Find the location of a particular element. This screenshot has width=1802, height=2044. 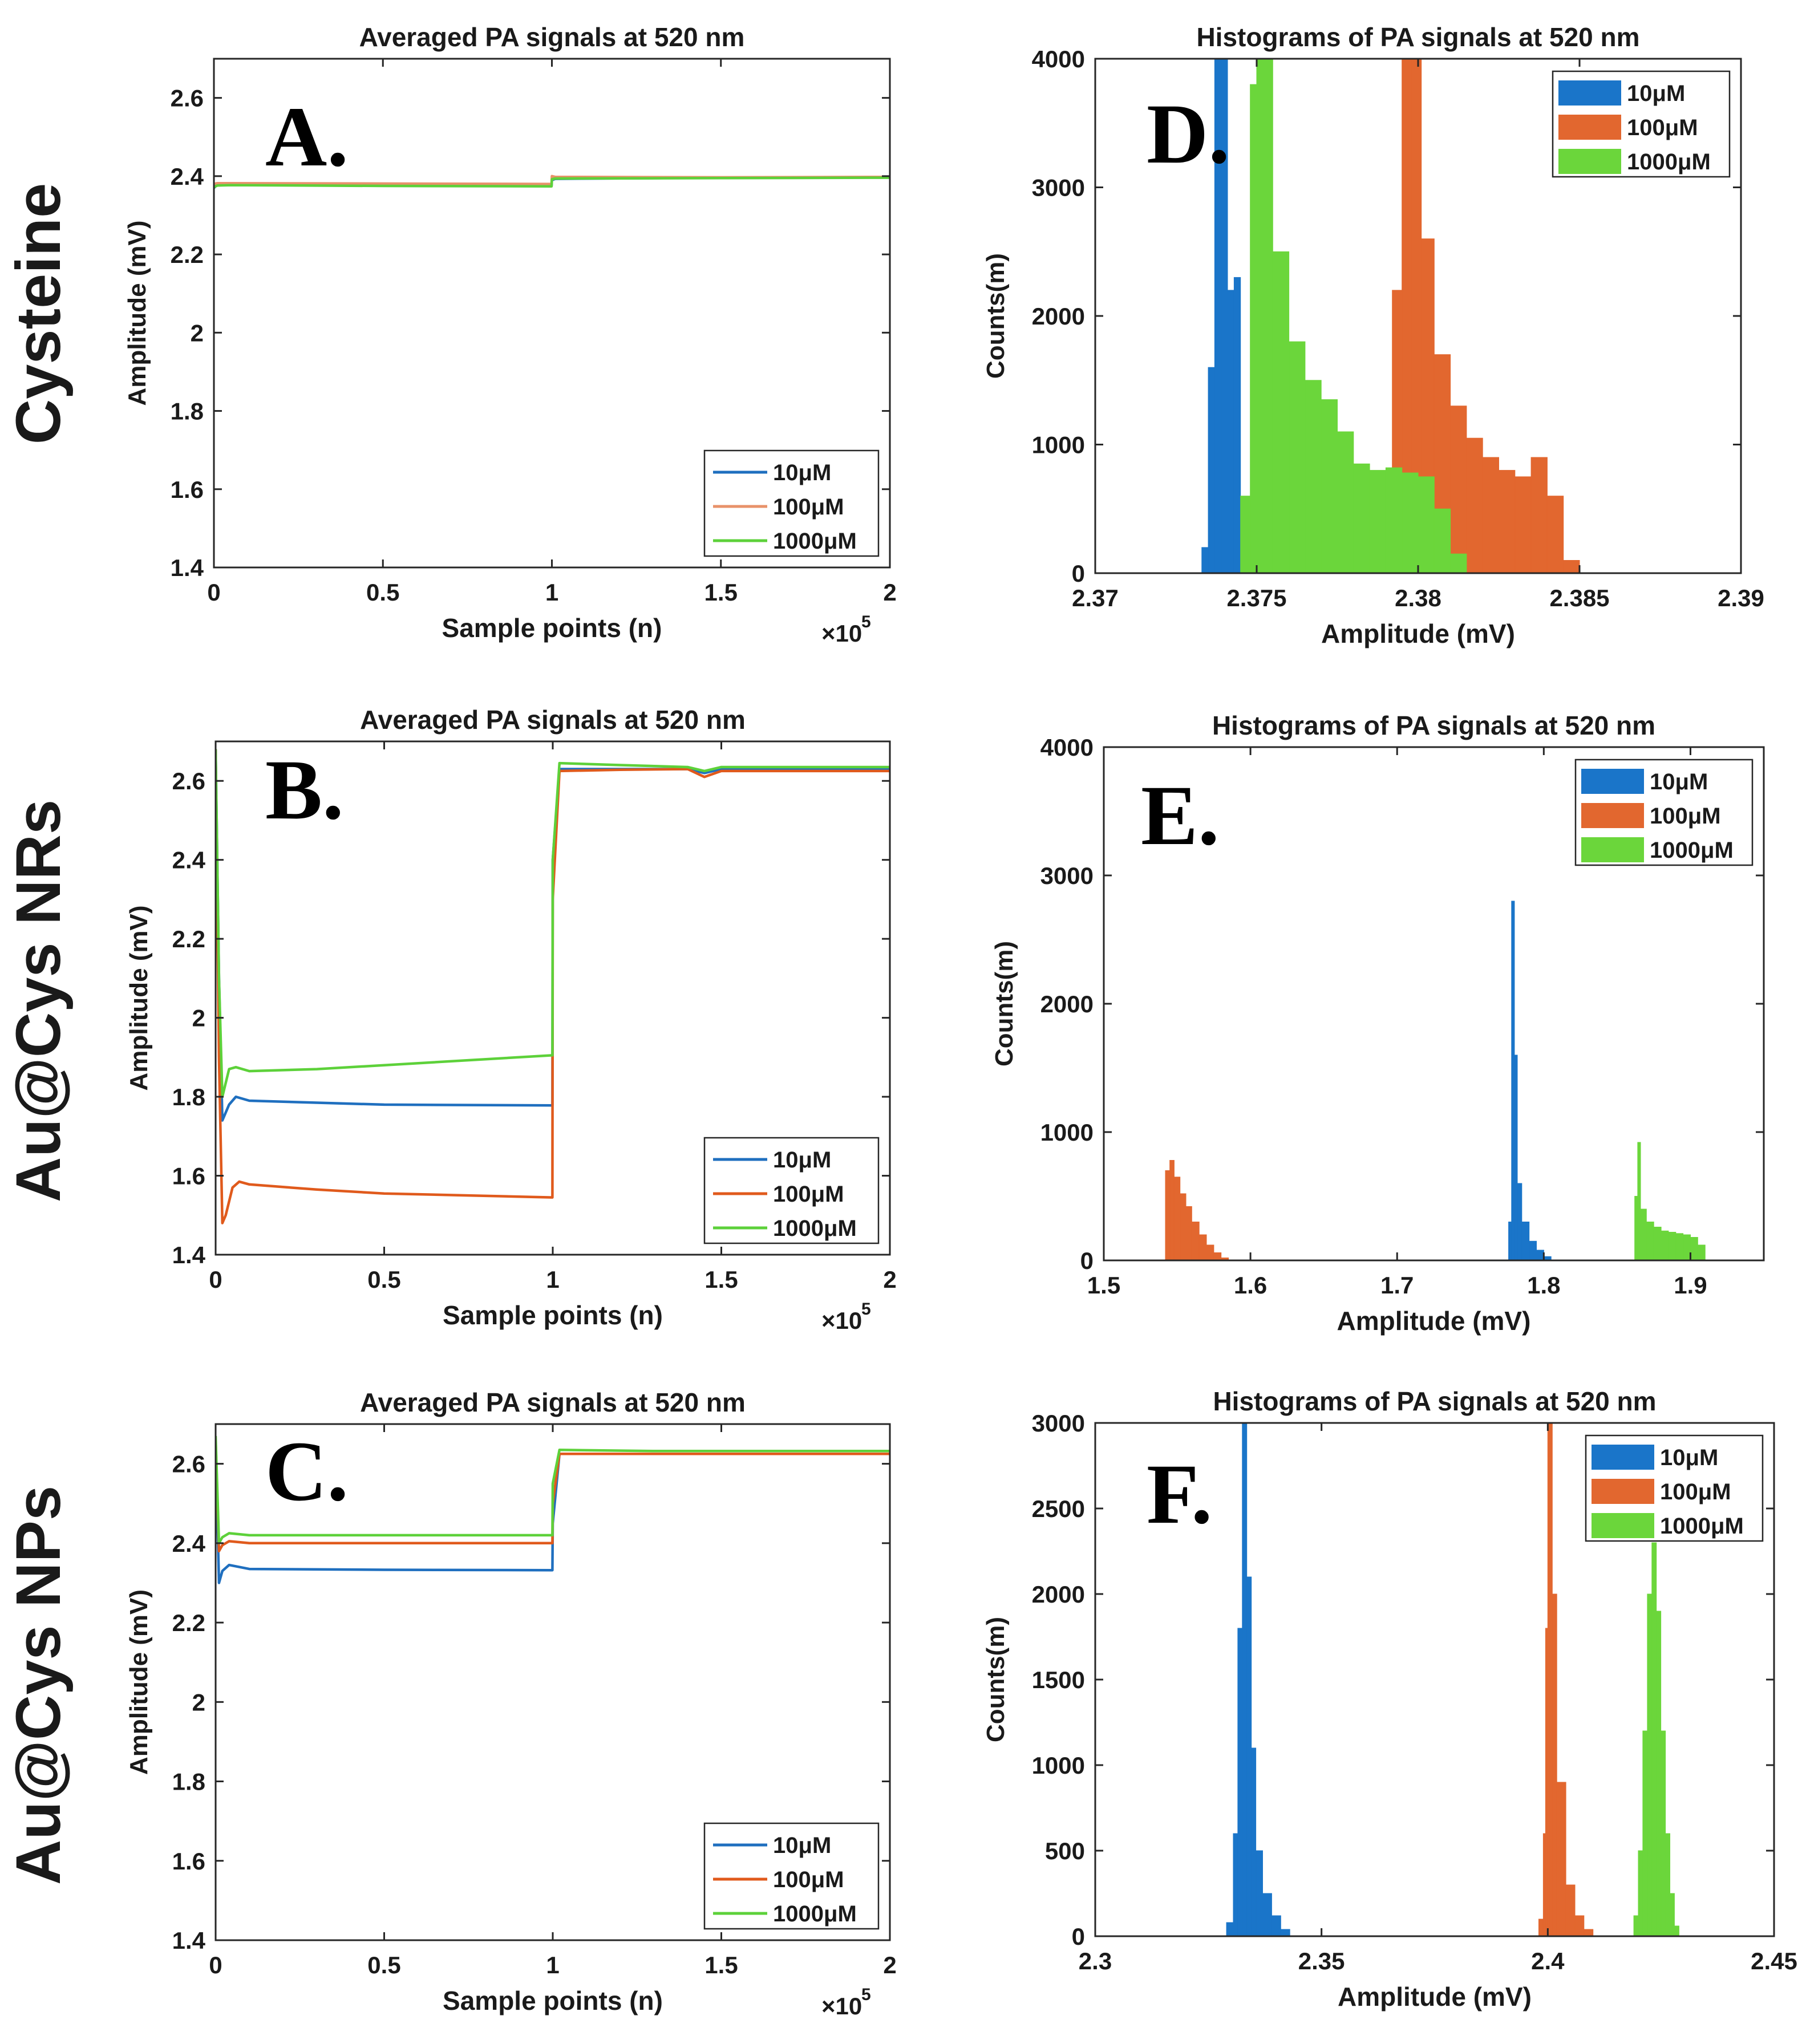

y-tick-label: 1.4 is located at coordinates (189, 1255).